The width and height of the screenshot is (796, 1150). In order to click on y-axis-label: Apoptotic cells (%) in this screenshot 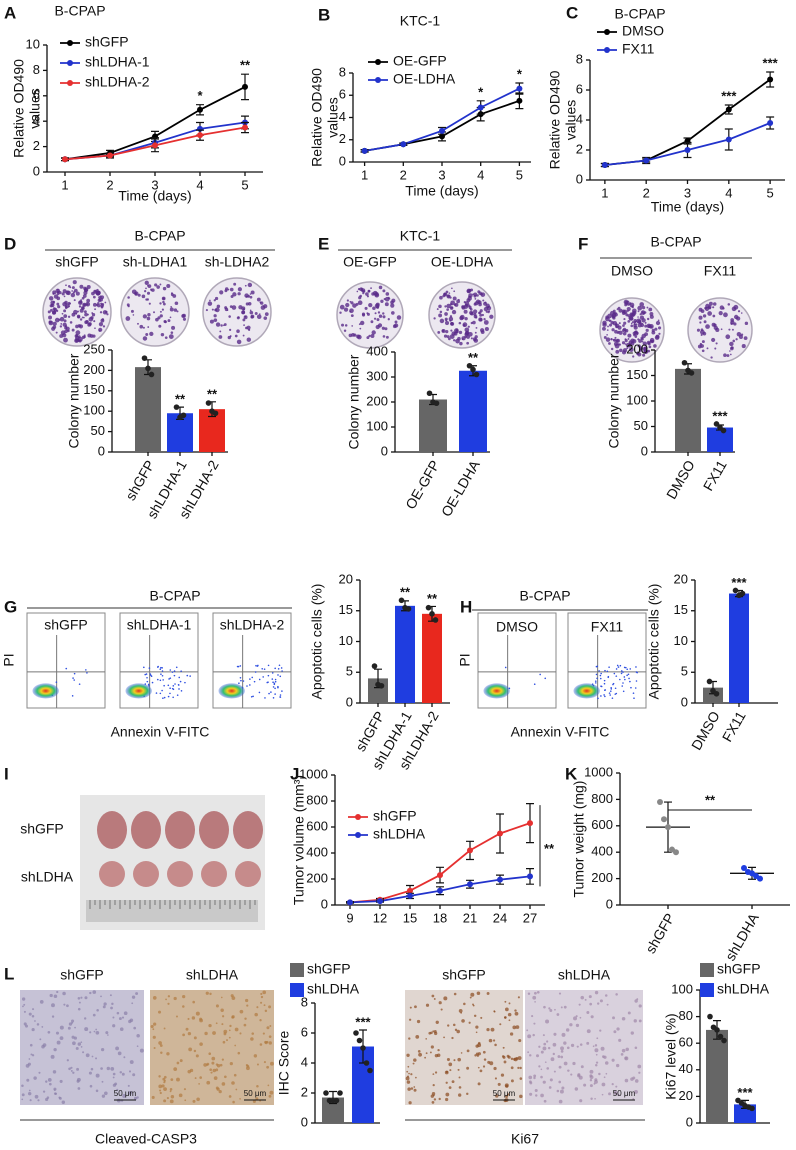, I will do `click(654, 642)`.